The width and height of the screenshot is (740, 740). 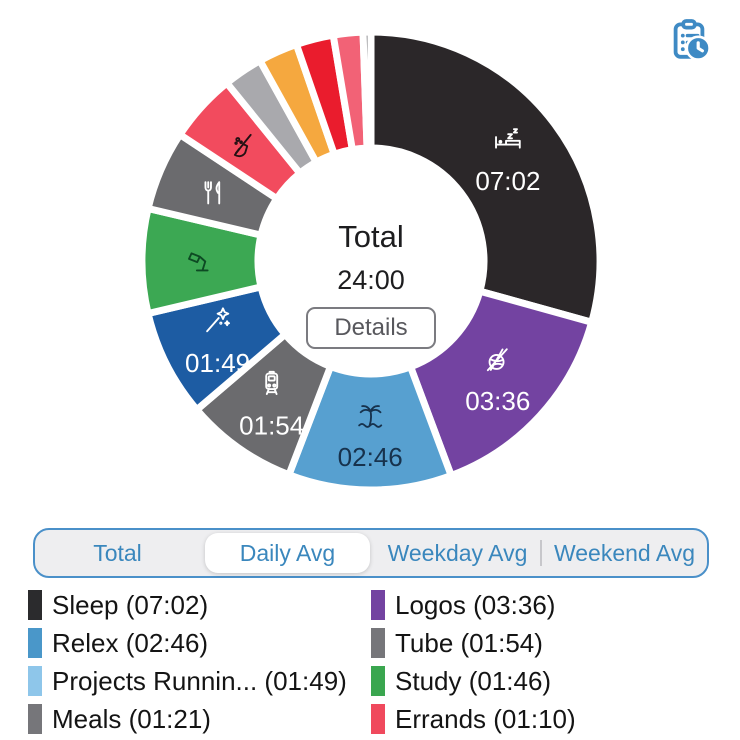 What do you see at coordinates (287, 553) in the screenshot?
I see `tab-daily-avg: Daily Avg` at bounding box center [287, 553].